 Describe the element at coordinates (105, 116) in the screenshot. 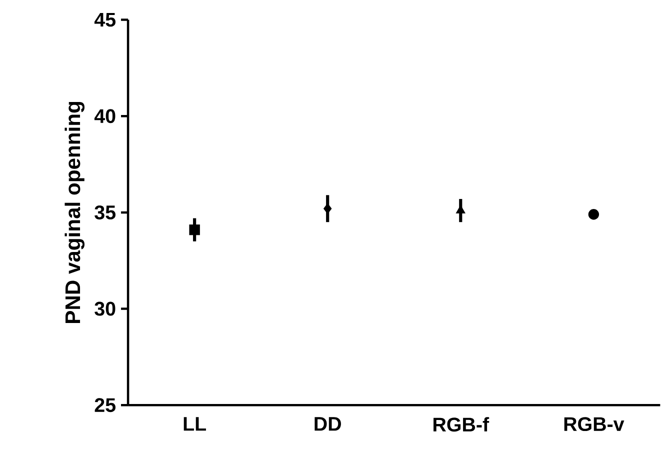

I see `y-tick-label: 40` at that location.